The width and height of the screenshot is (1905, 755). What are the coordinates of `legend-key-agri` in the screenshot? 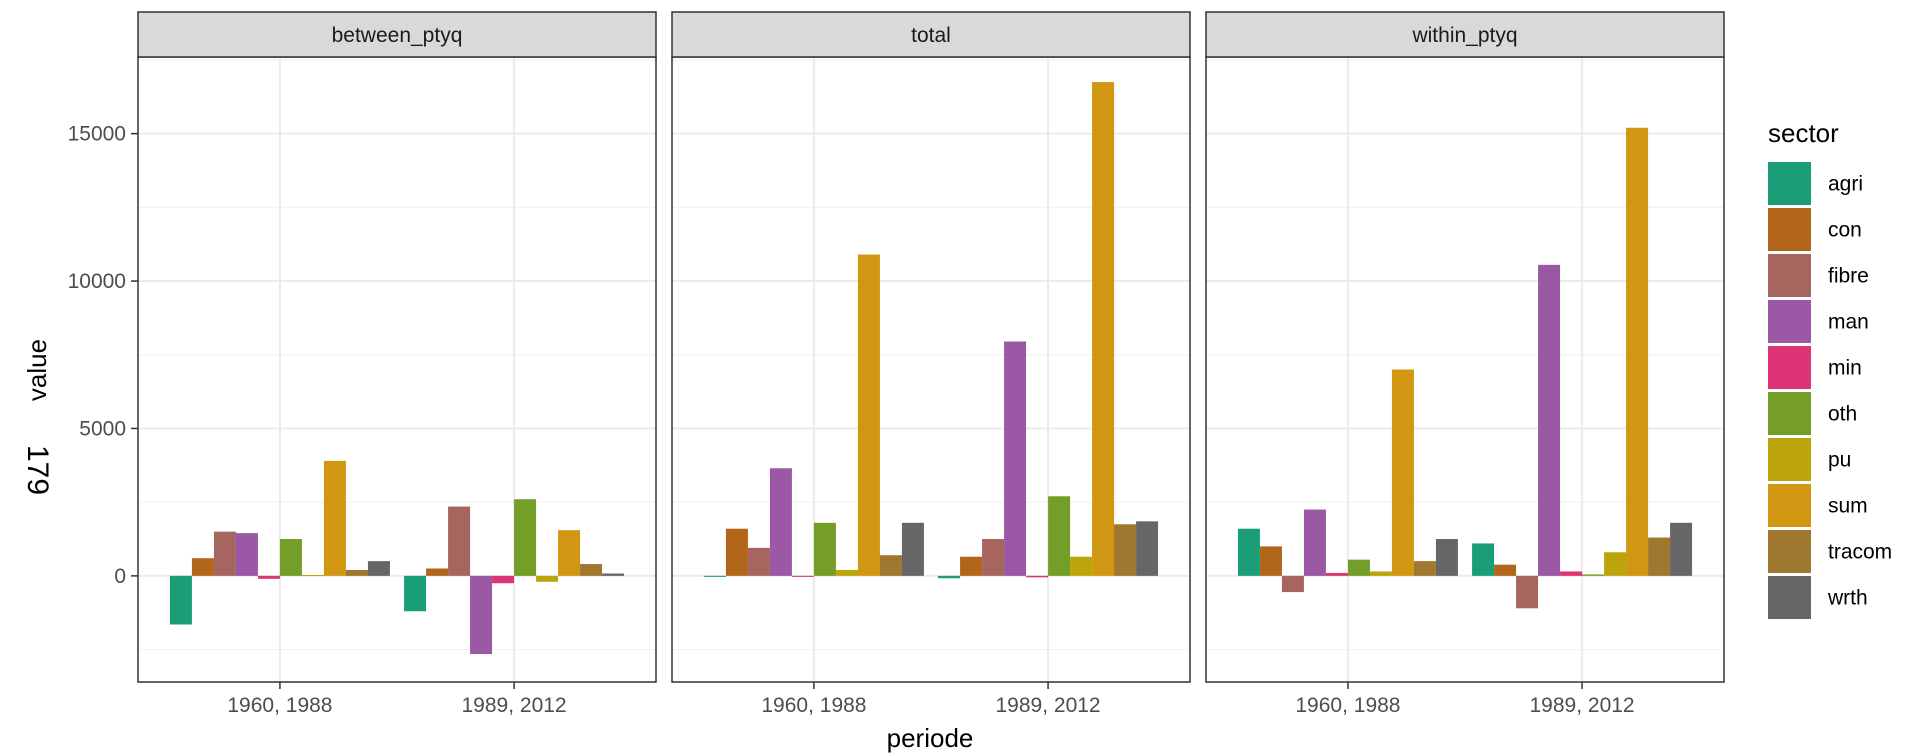 It's located at (1789, 183).